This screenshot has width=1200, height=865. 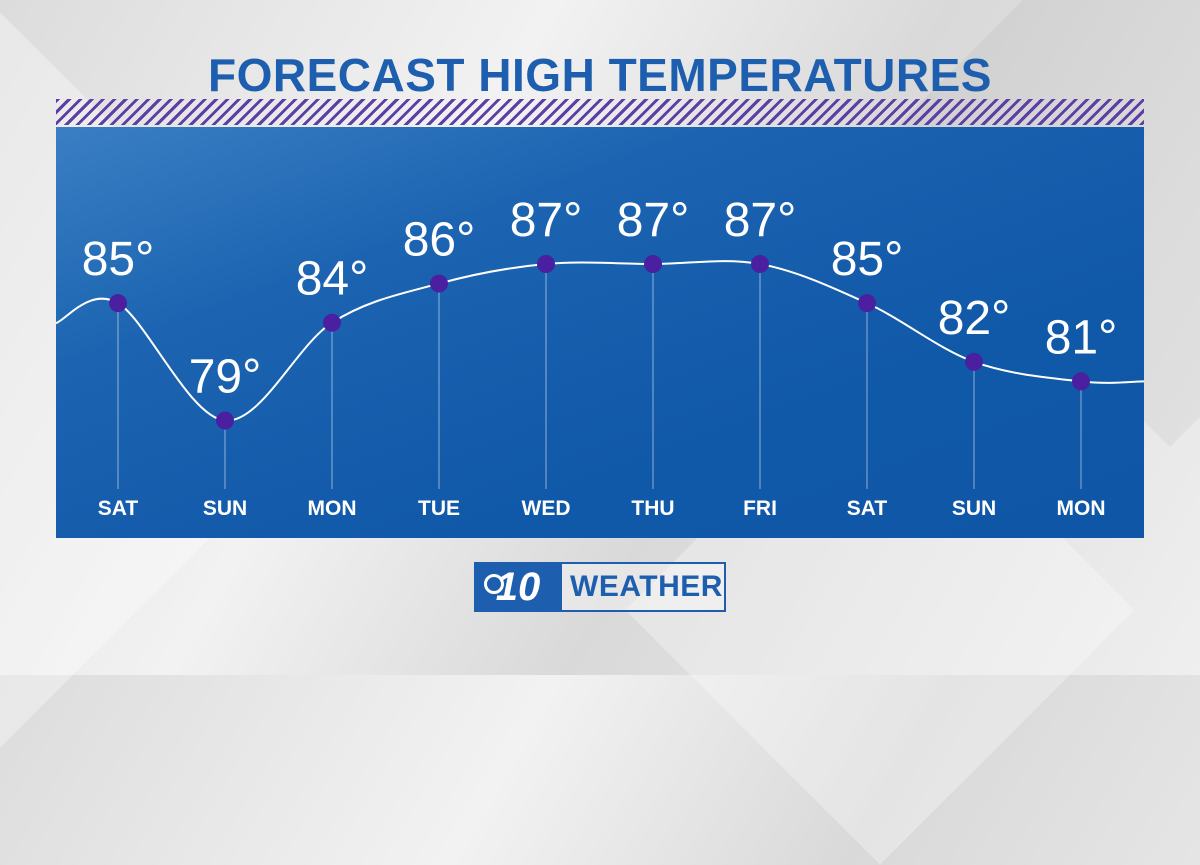 I want to click on chart-title: FORECAST HIGH TEMPERATURES, so click(x=600, y=75).